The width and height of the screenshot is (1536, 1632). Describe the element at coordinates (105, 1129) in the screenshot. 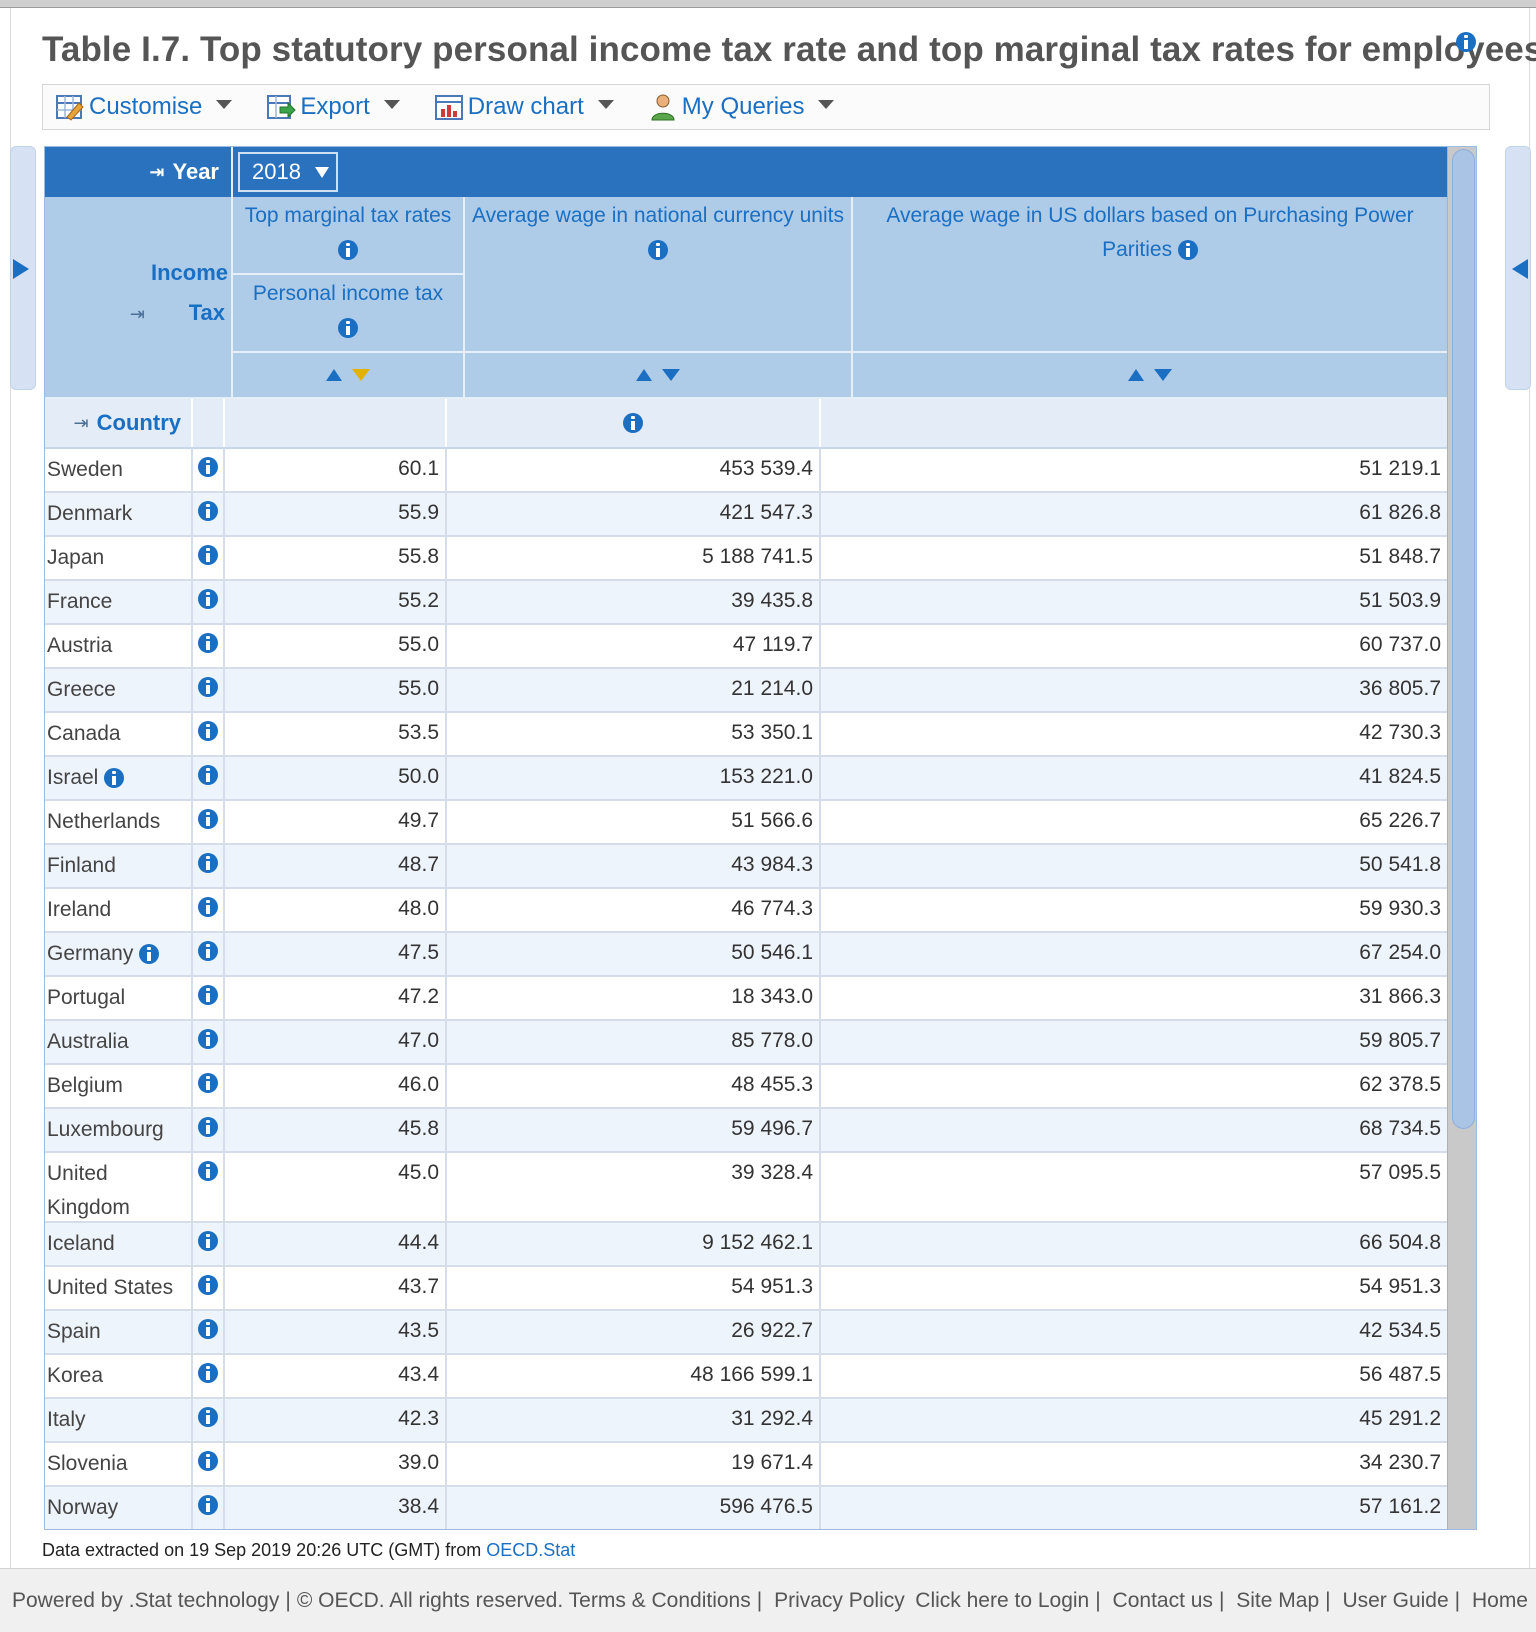

I see `country-name: Luxembourg` at that location.